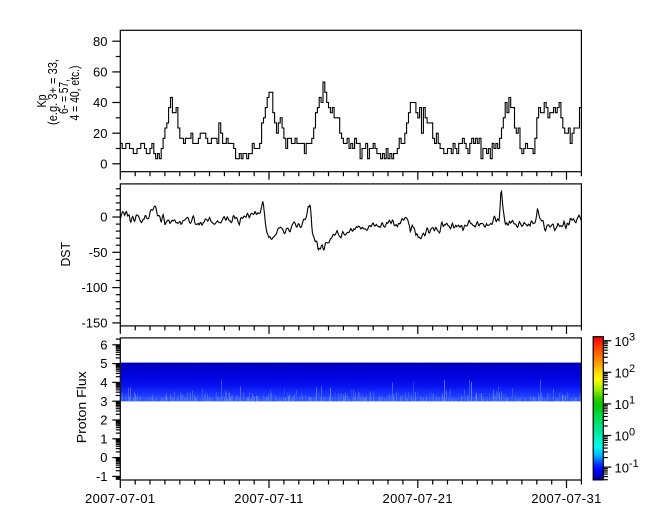  Describe the element at coordinates (74, 93) in the screenshot. I see `svg-text: 4 = 40, etc.)` at that location.